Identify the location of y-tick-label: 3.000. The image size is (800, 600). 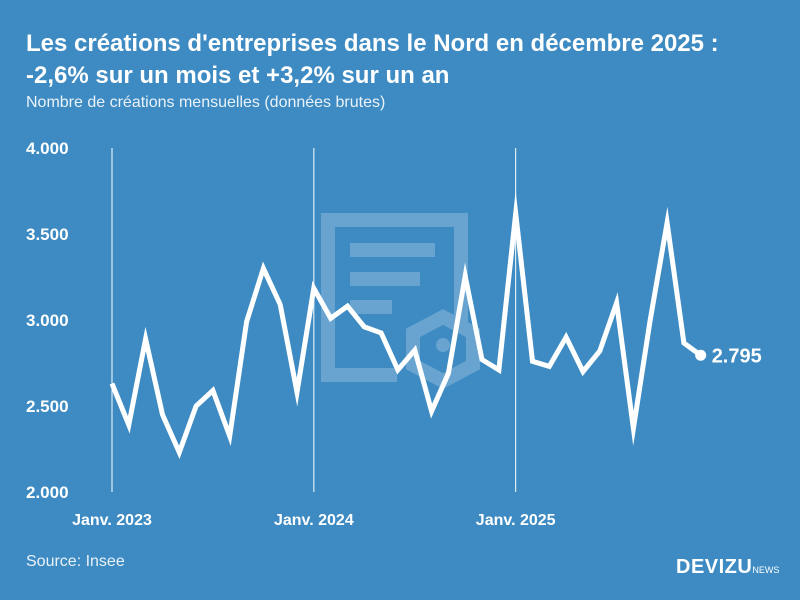
(47, 320).